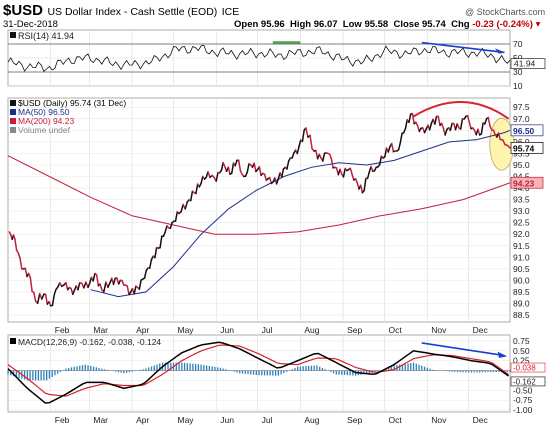  What do you see at coordinates (521, 246) in the screenshot?
I see `price-tick-label: 91.5` at bounding box center [521, 246].